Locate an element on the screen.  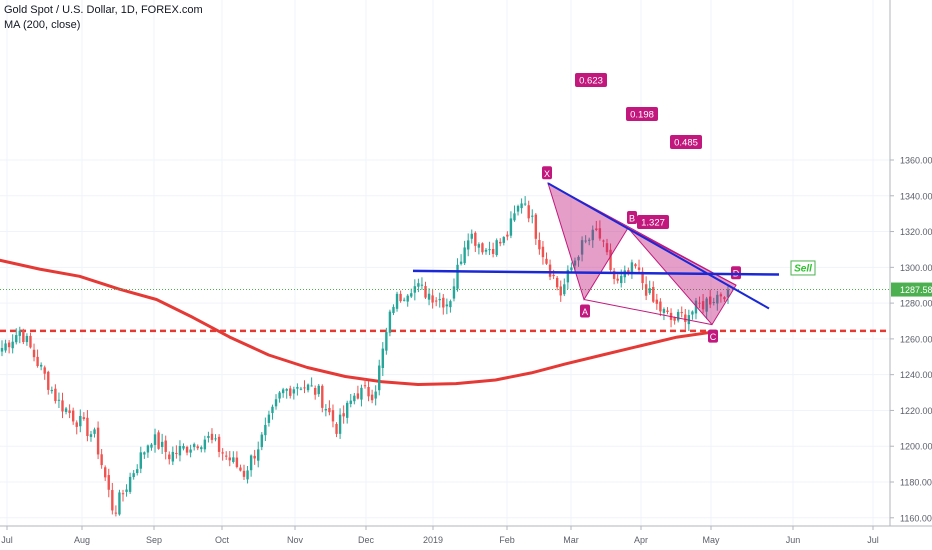
ratio-label: 0.485 is located at coordinates (686, 143).